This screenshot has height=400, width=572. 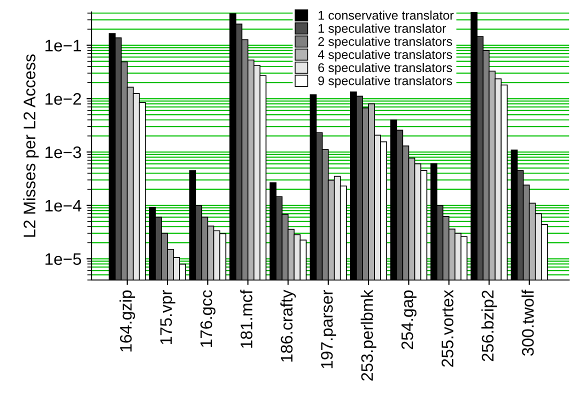 What do you see at coordinates (528, 323) in the screenshot?
I see `x-tick-label: 300.twolf` at bounding box center [528, 323].